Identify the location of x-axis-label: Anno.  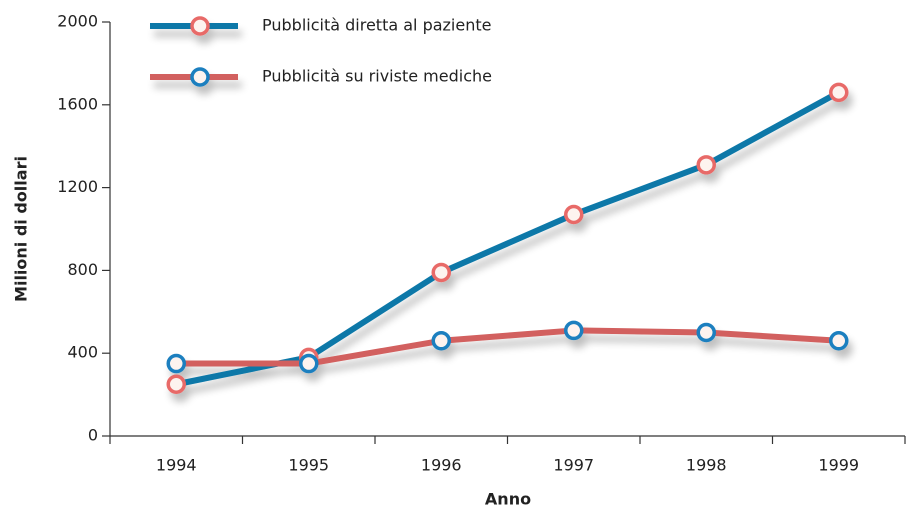
(508, 499).